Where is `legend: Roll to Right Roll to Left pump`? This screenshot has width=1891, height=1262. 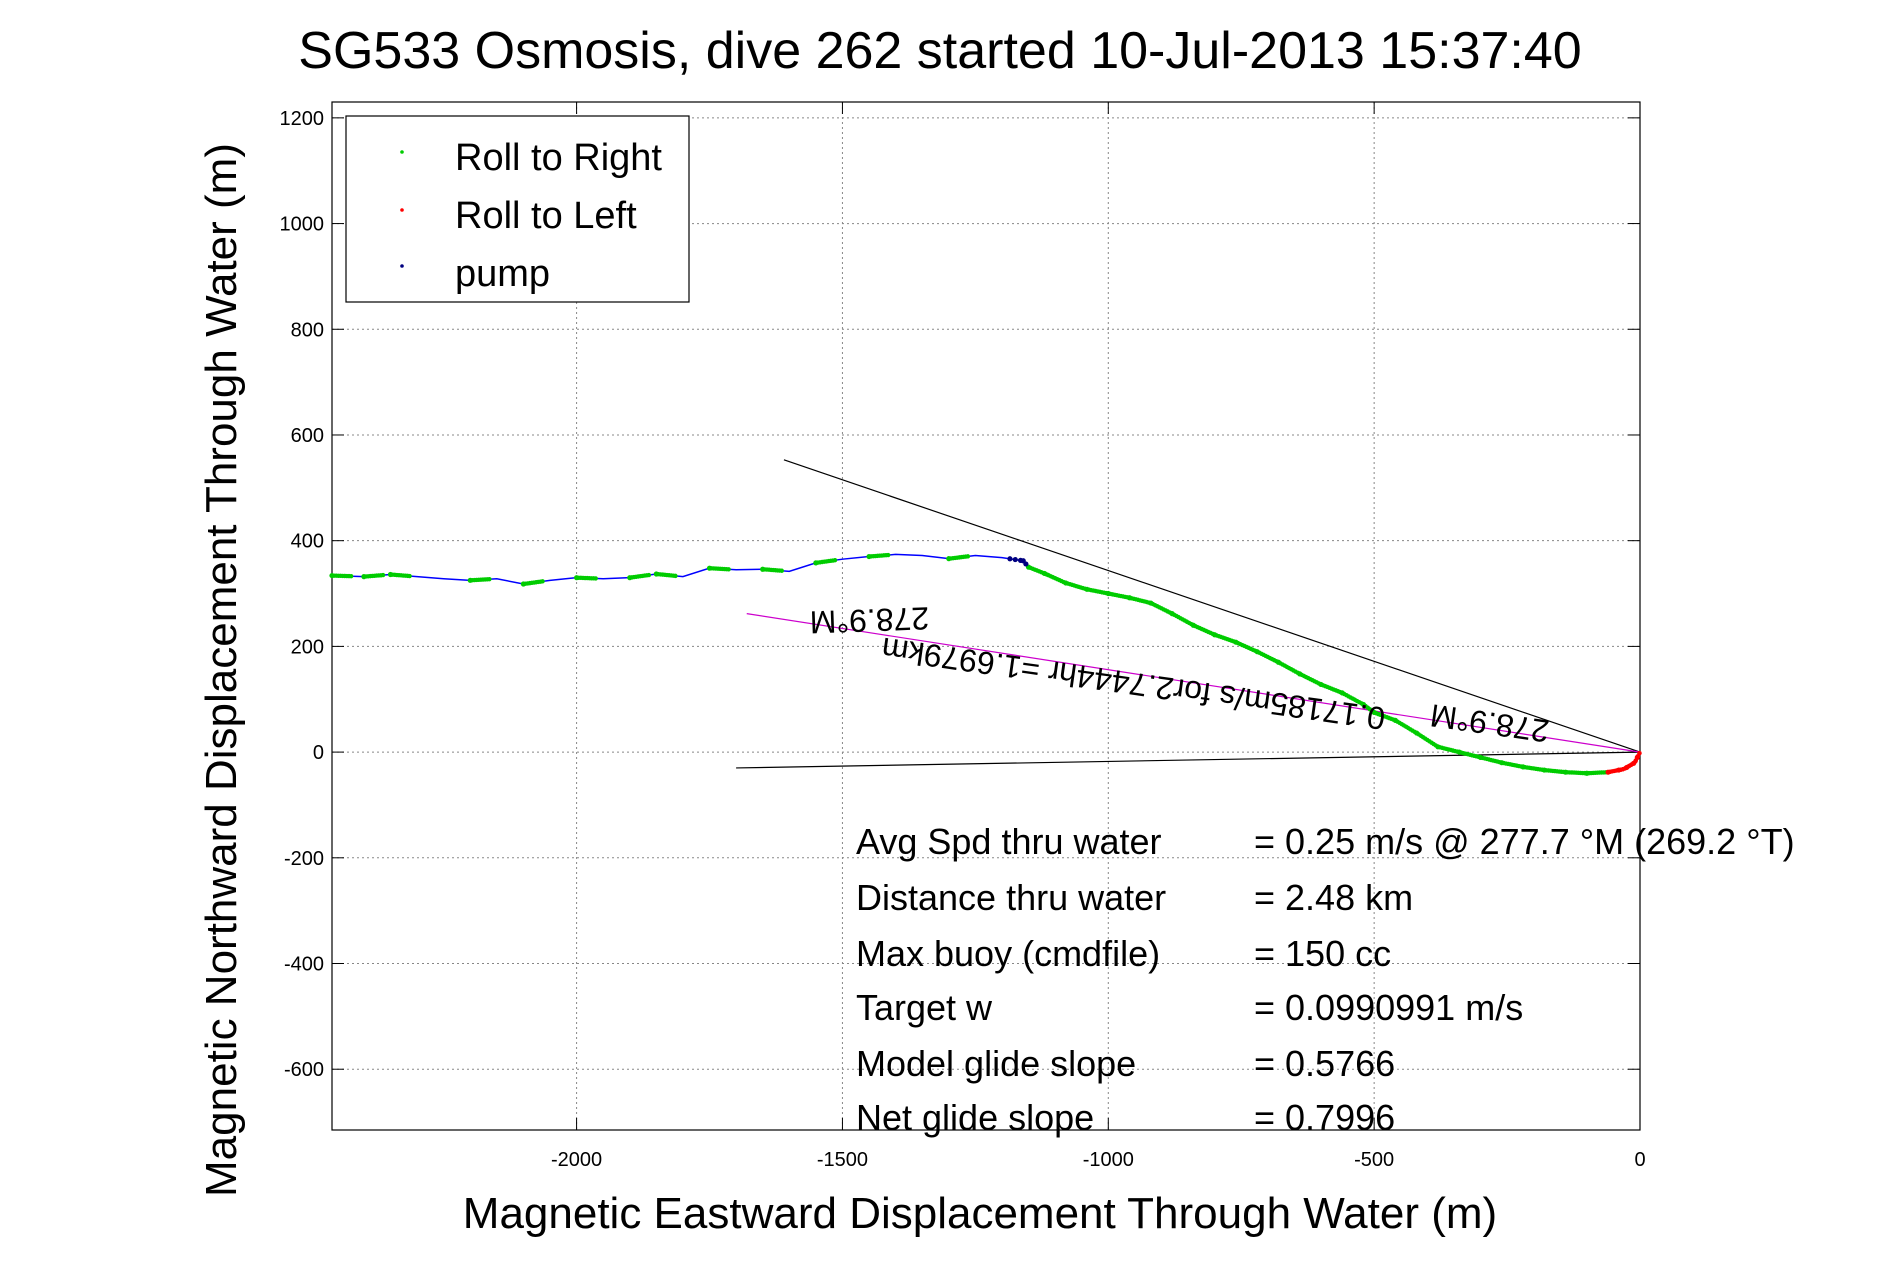
legend: Roll to Right Roll to Left pump is located at coordinates (517, 209).